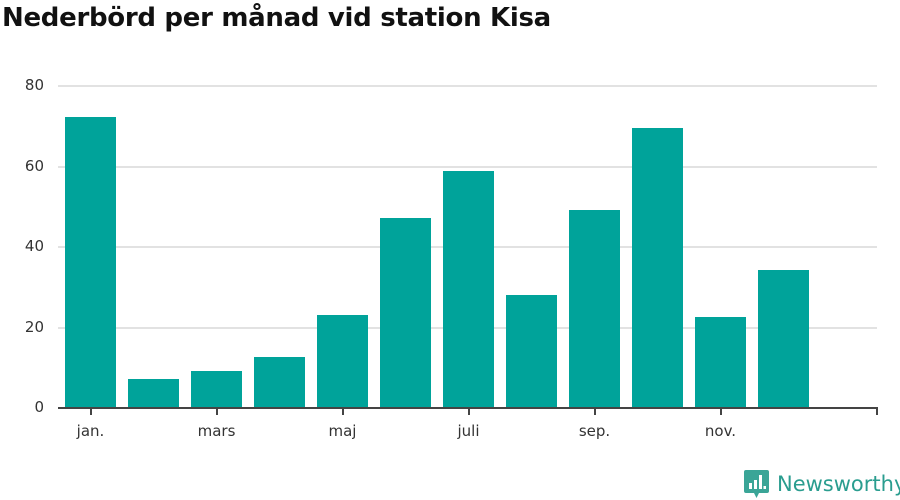  I want to click on bar-feb, so click(153, 393).